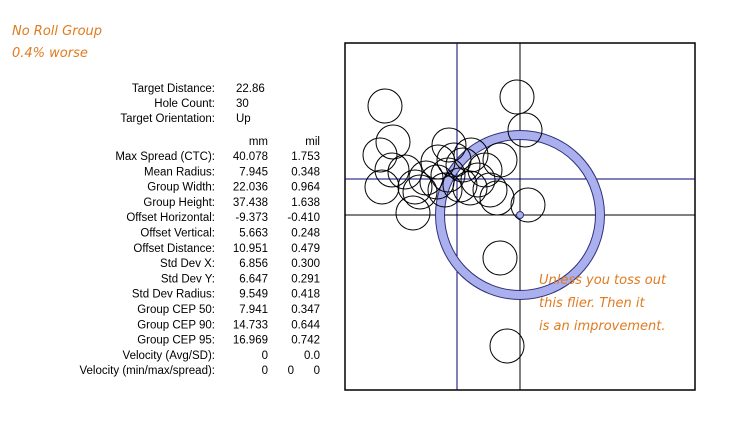 The width and height of the screenshot is (740, 432). I want to click on stat-value: 0.248, so click(305, 234).